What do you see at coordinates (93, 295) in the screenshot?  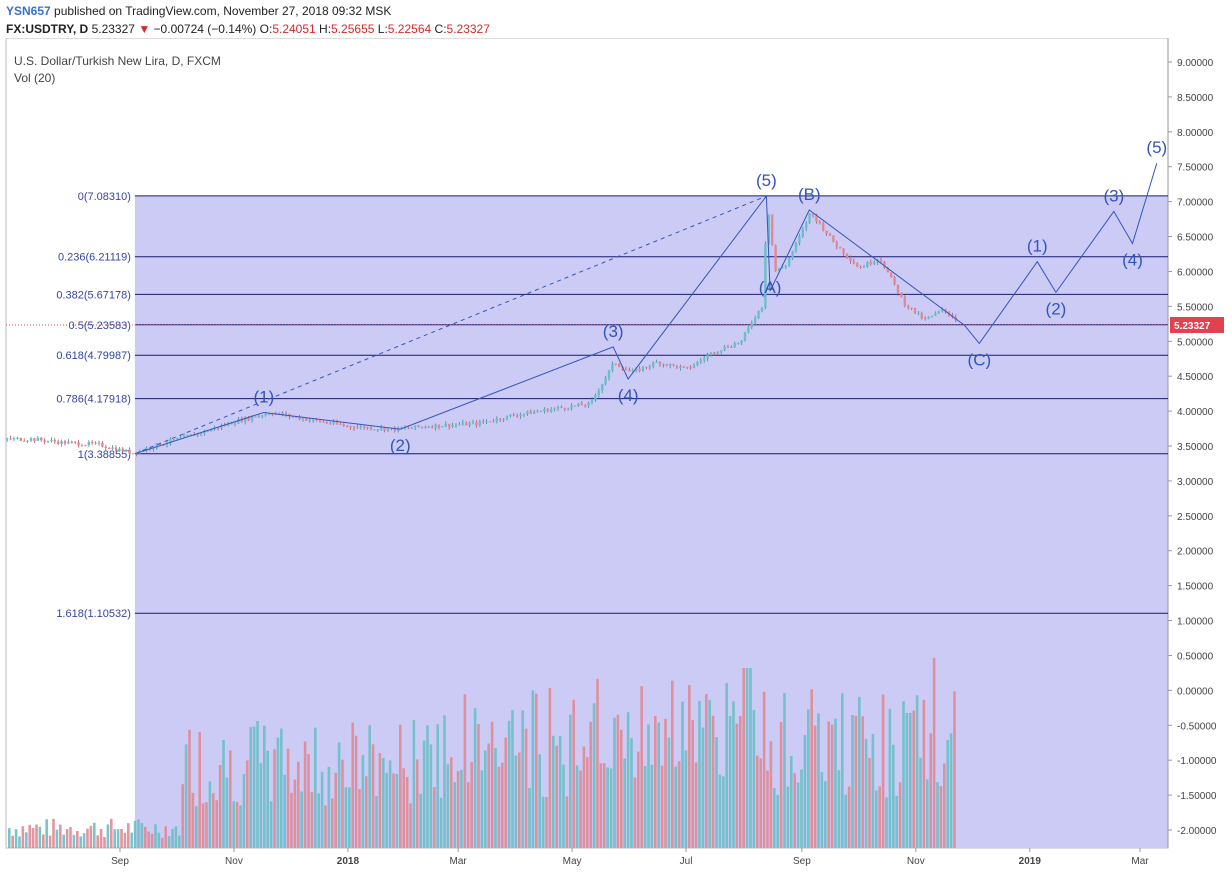 I see `fib-level-label: 0.382(5.67178)` at bounding box center [93, 295].